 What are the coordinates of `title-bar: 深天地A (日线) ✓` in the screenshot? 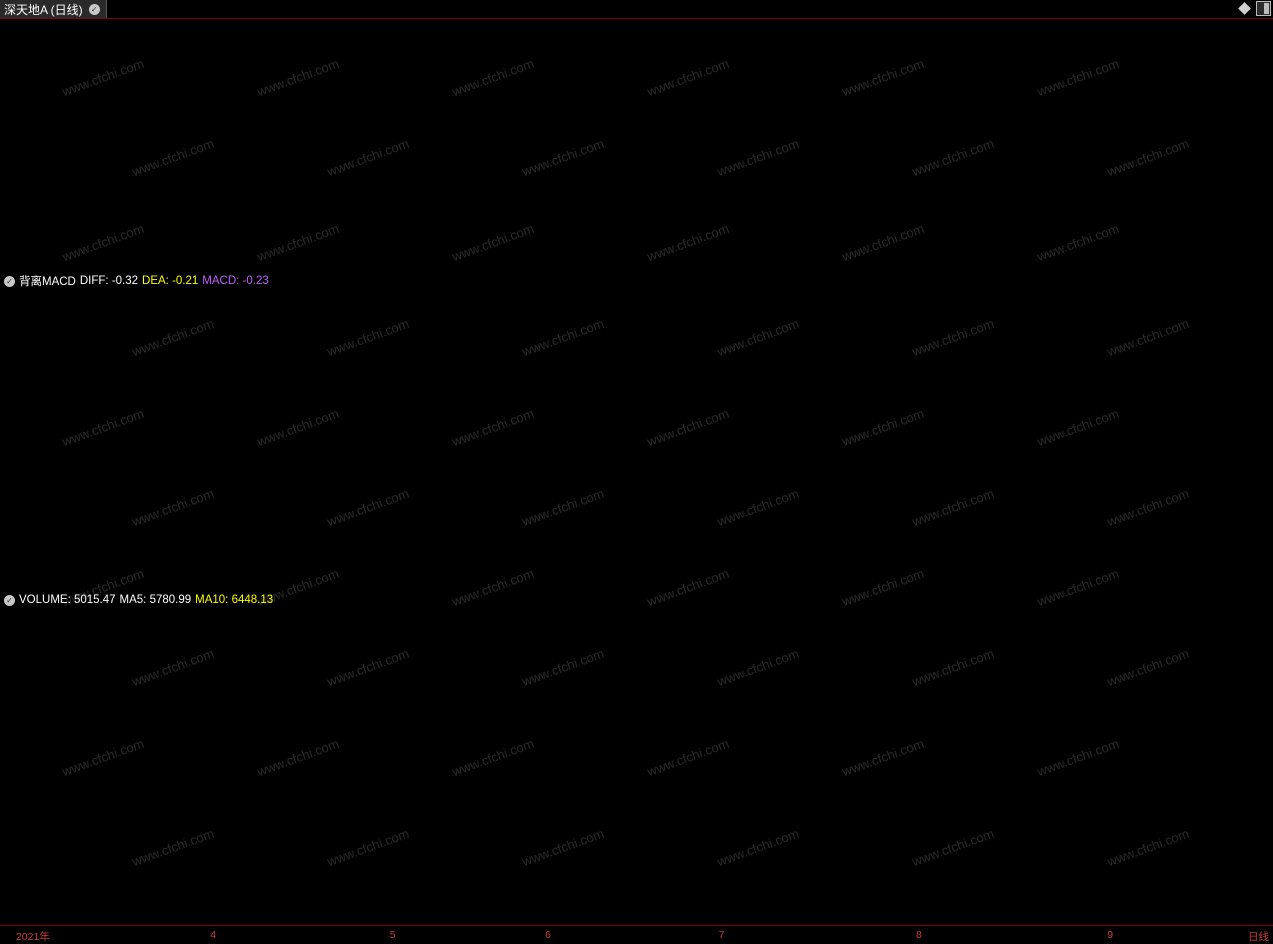 It's located at (636, 9).